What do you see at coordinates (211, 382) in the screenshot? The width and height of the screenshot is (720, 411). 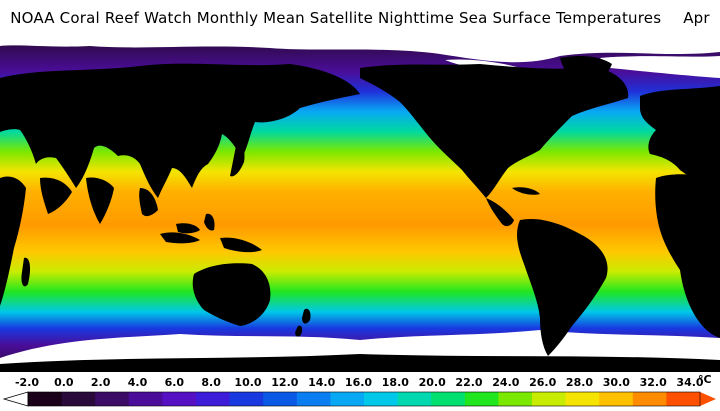 I see `legend-tick-label: 8.0` at bounding box center [211, 382].